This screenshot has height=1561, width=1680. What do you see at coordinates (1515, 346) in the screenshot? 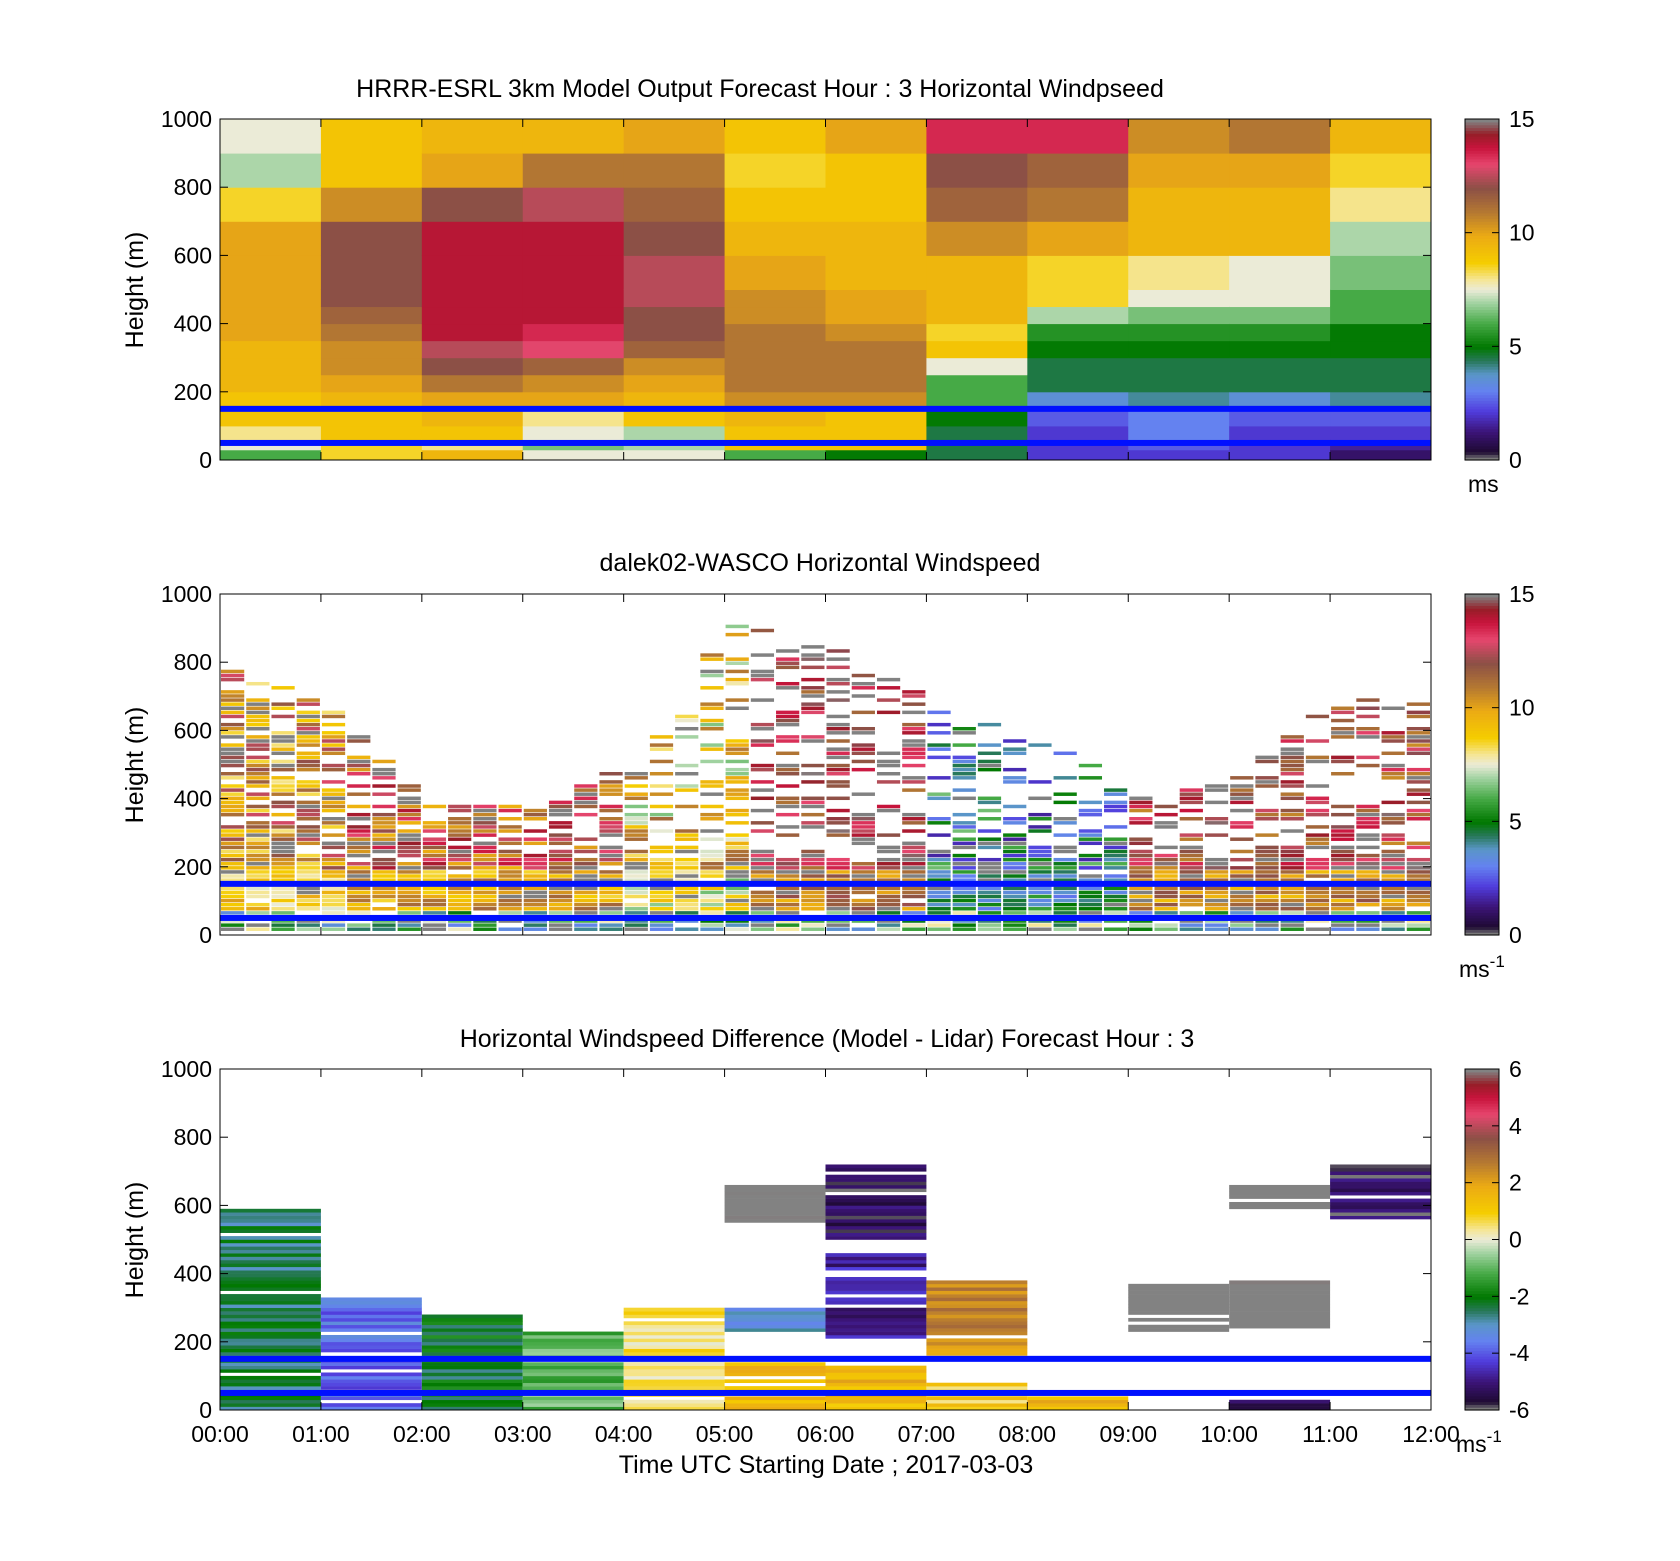
I see `colorbar-tick-label: 5` at bounding box center [1515, 346].